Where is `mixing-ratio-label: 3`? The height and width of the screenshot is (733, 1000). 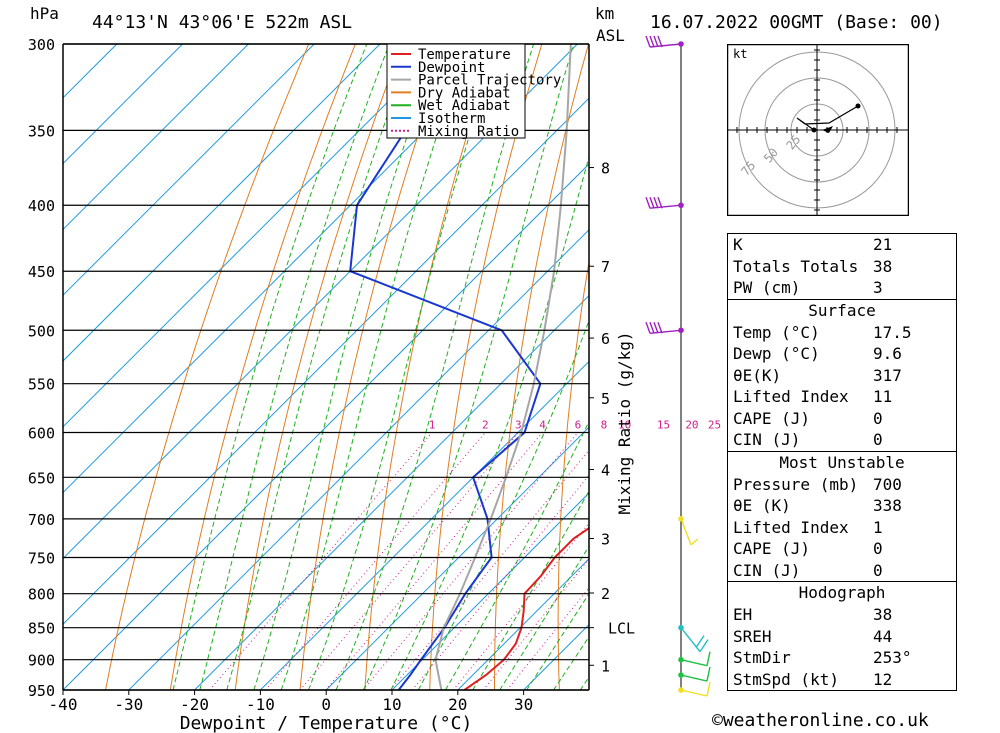
mixing-ratio-label: 3 is located at coordinates (518, 424).